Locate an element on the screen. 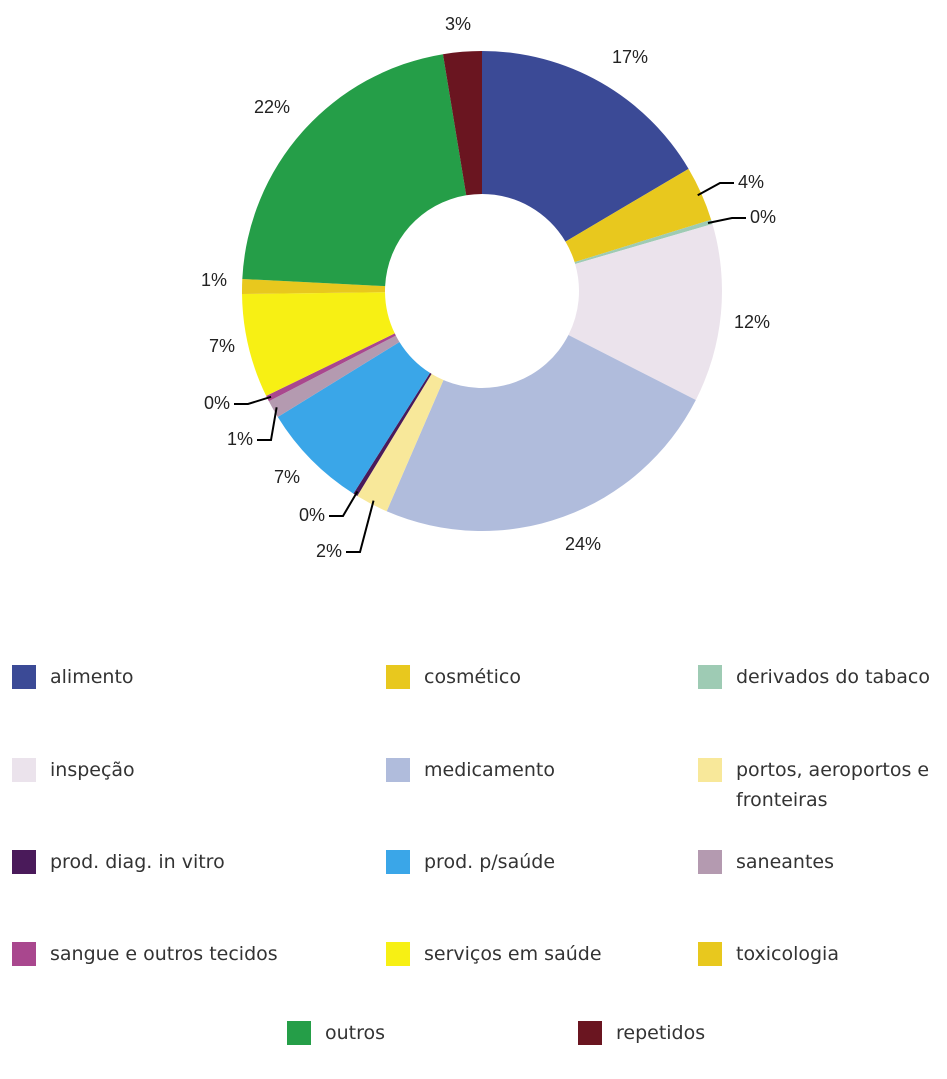 The height and width of the screenshot is (1079, 947). legend-item: saneantes is located at coordinates (818, 863).